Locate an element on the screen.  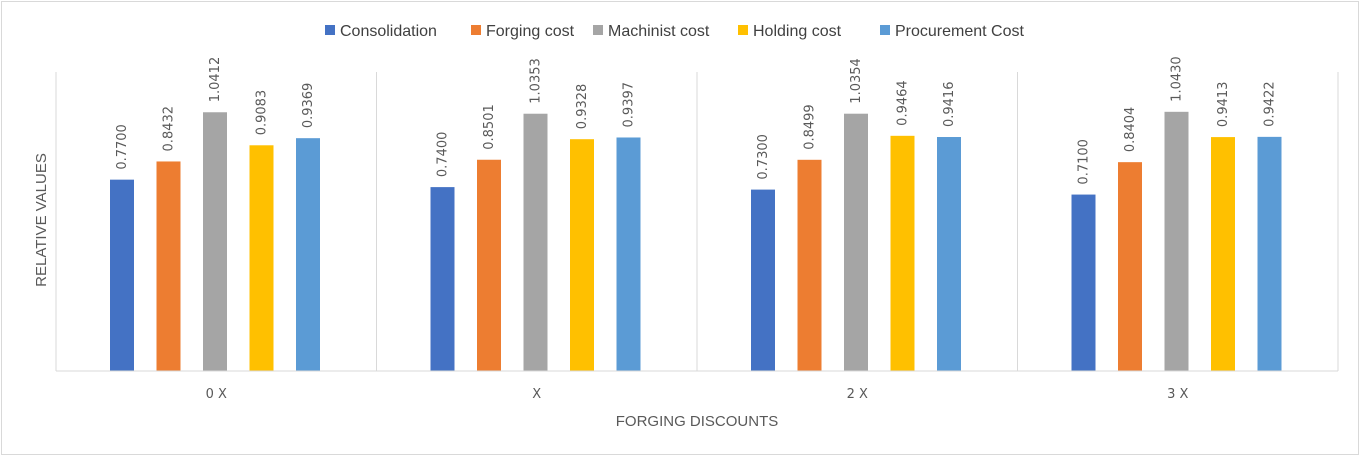
legend-label: Machinist cost is located at coordinates (659, 31).